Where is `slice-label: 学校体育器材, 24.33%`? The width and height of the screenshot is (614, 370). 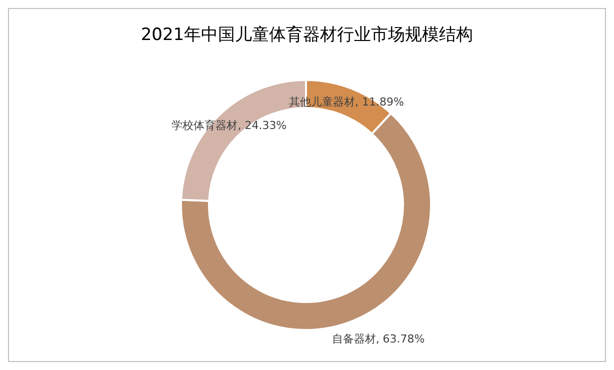
slice-label: 学校体育器材, 24.33% is located at coordinates (229, 125).